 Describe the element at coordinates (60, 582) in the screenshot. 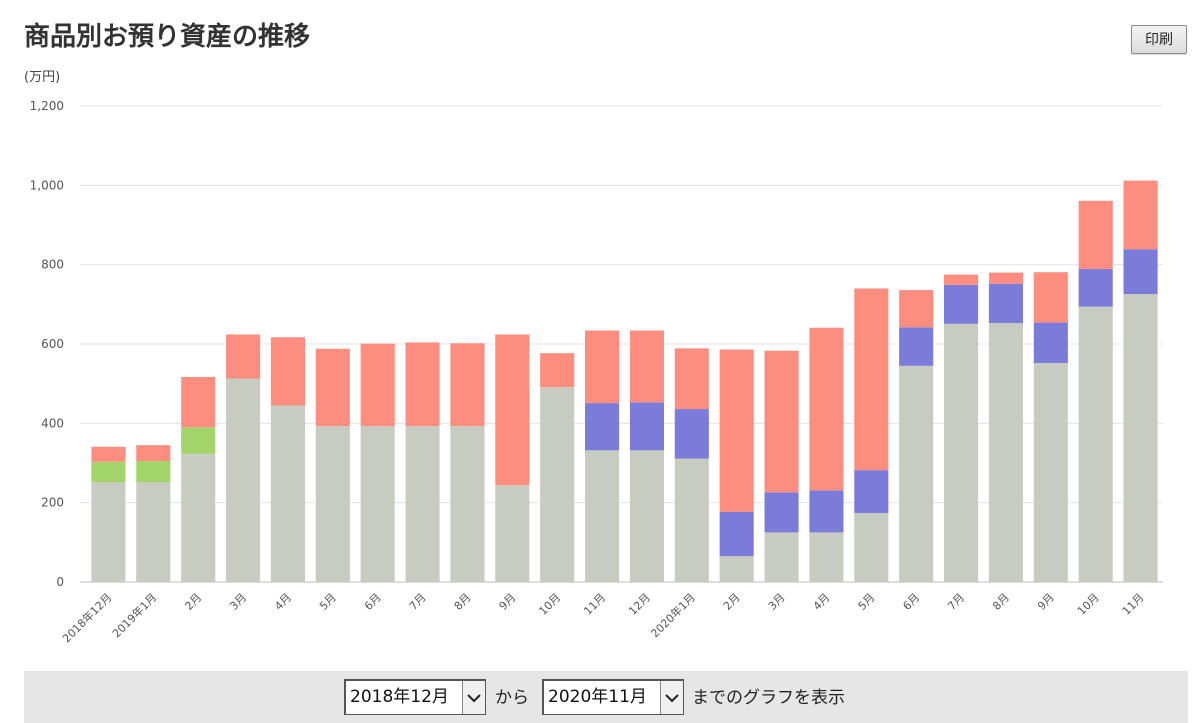

I see `y-tick-label: 0` at that location.